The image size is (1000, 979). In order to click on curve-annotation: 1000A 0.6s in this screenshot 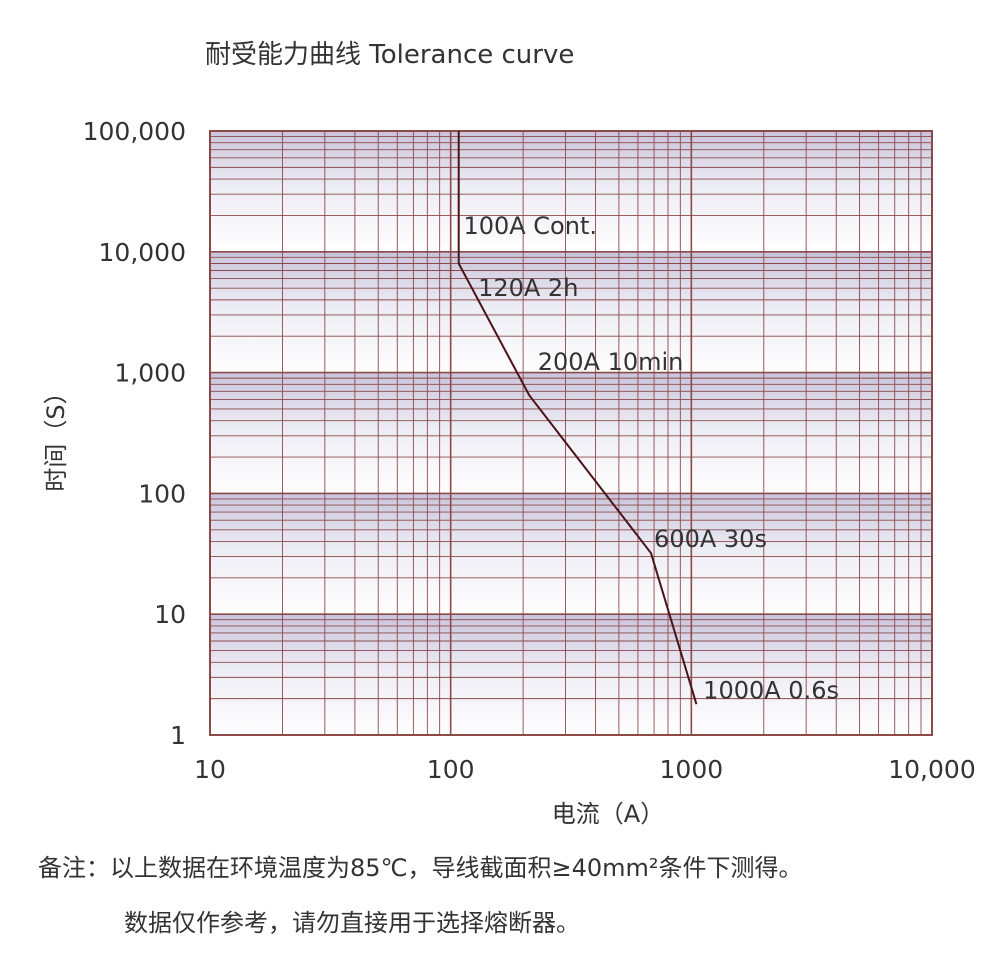, I will do `click(771, 691)`.